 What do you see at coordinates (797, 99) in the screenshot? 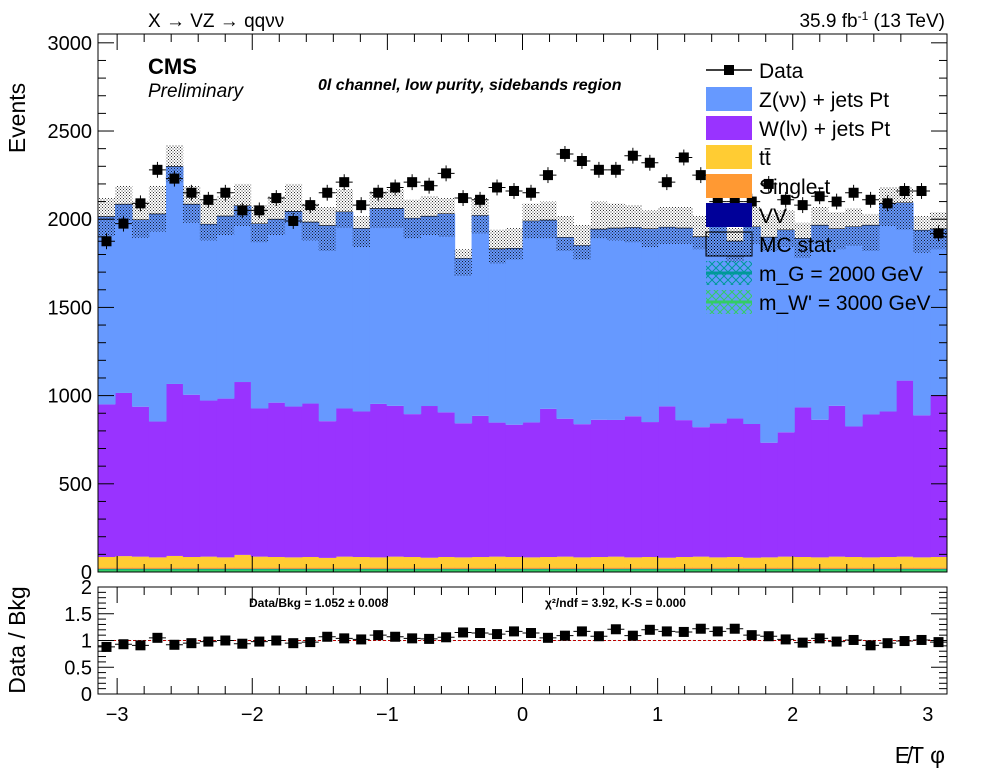
I see `legend-entry: Z(νν) + jets Pt` at bounding box center [797, 99].